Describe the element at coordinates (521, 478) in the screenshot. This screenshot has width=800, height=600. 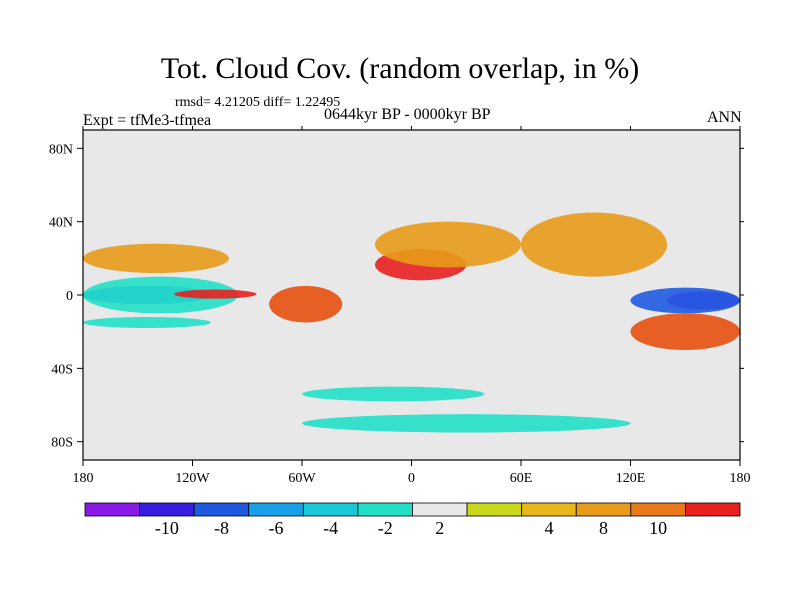
I see `x-tick-label: 60E` at that location.